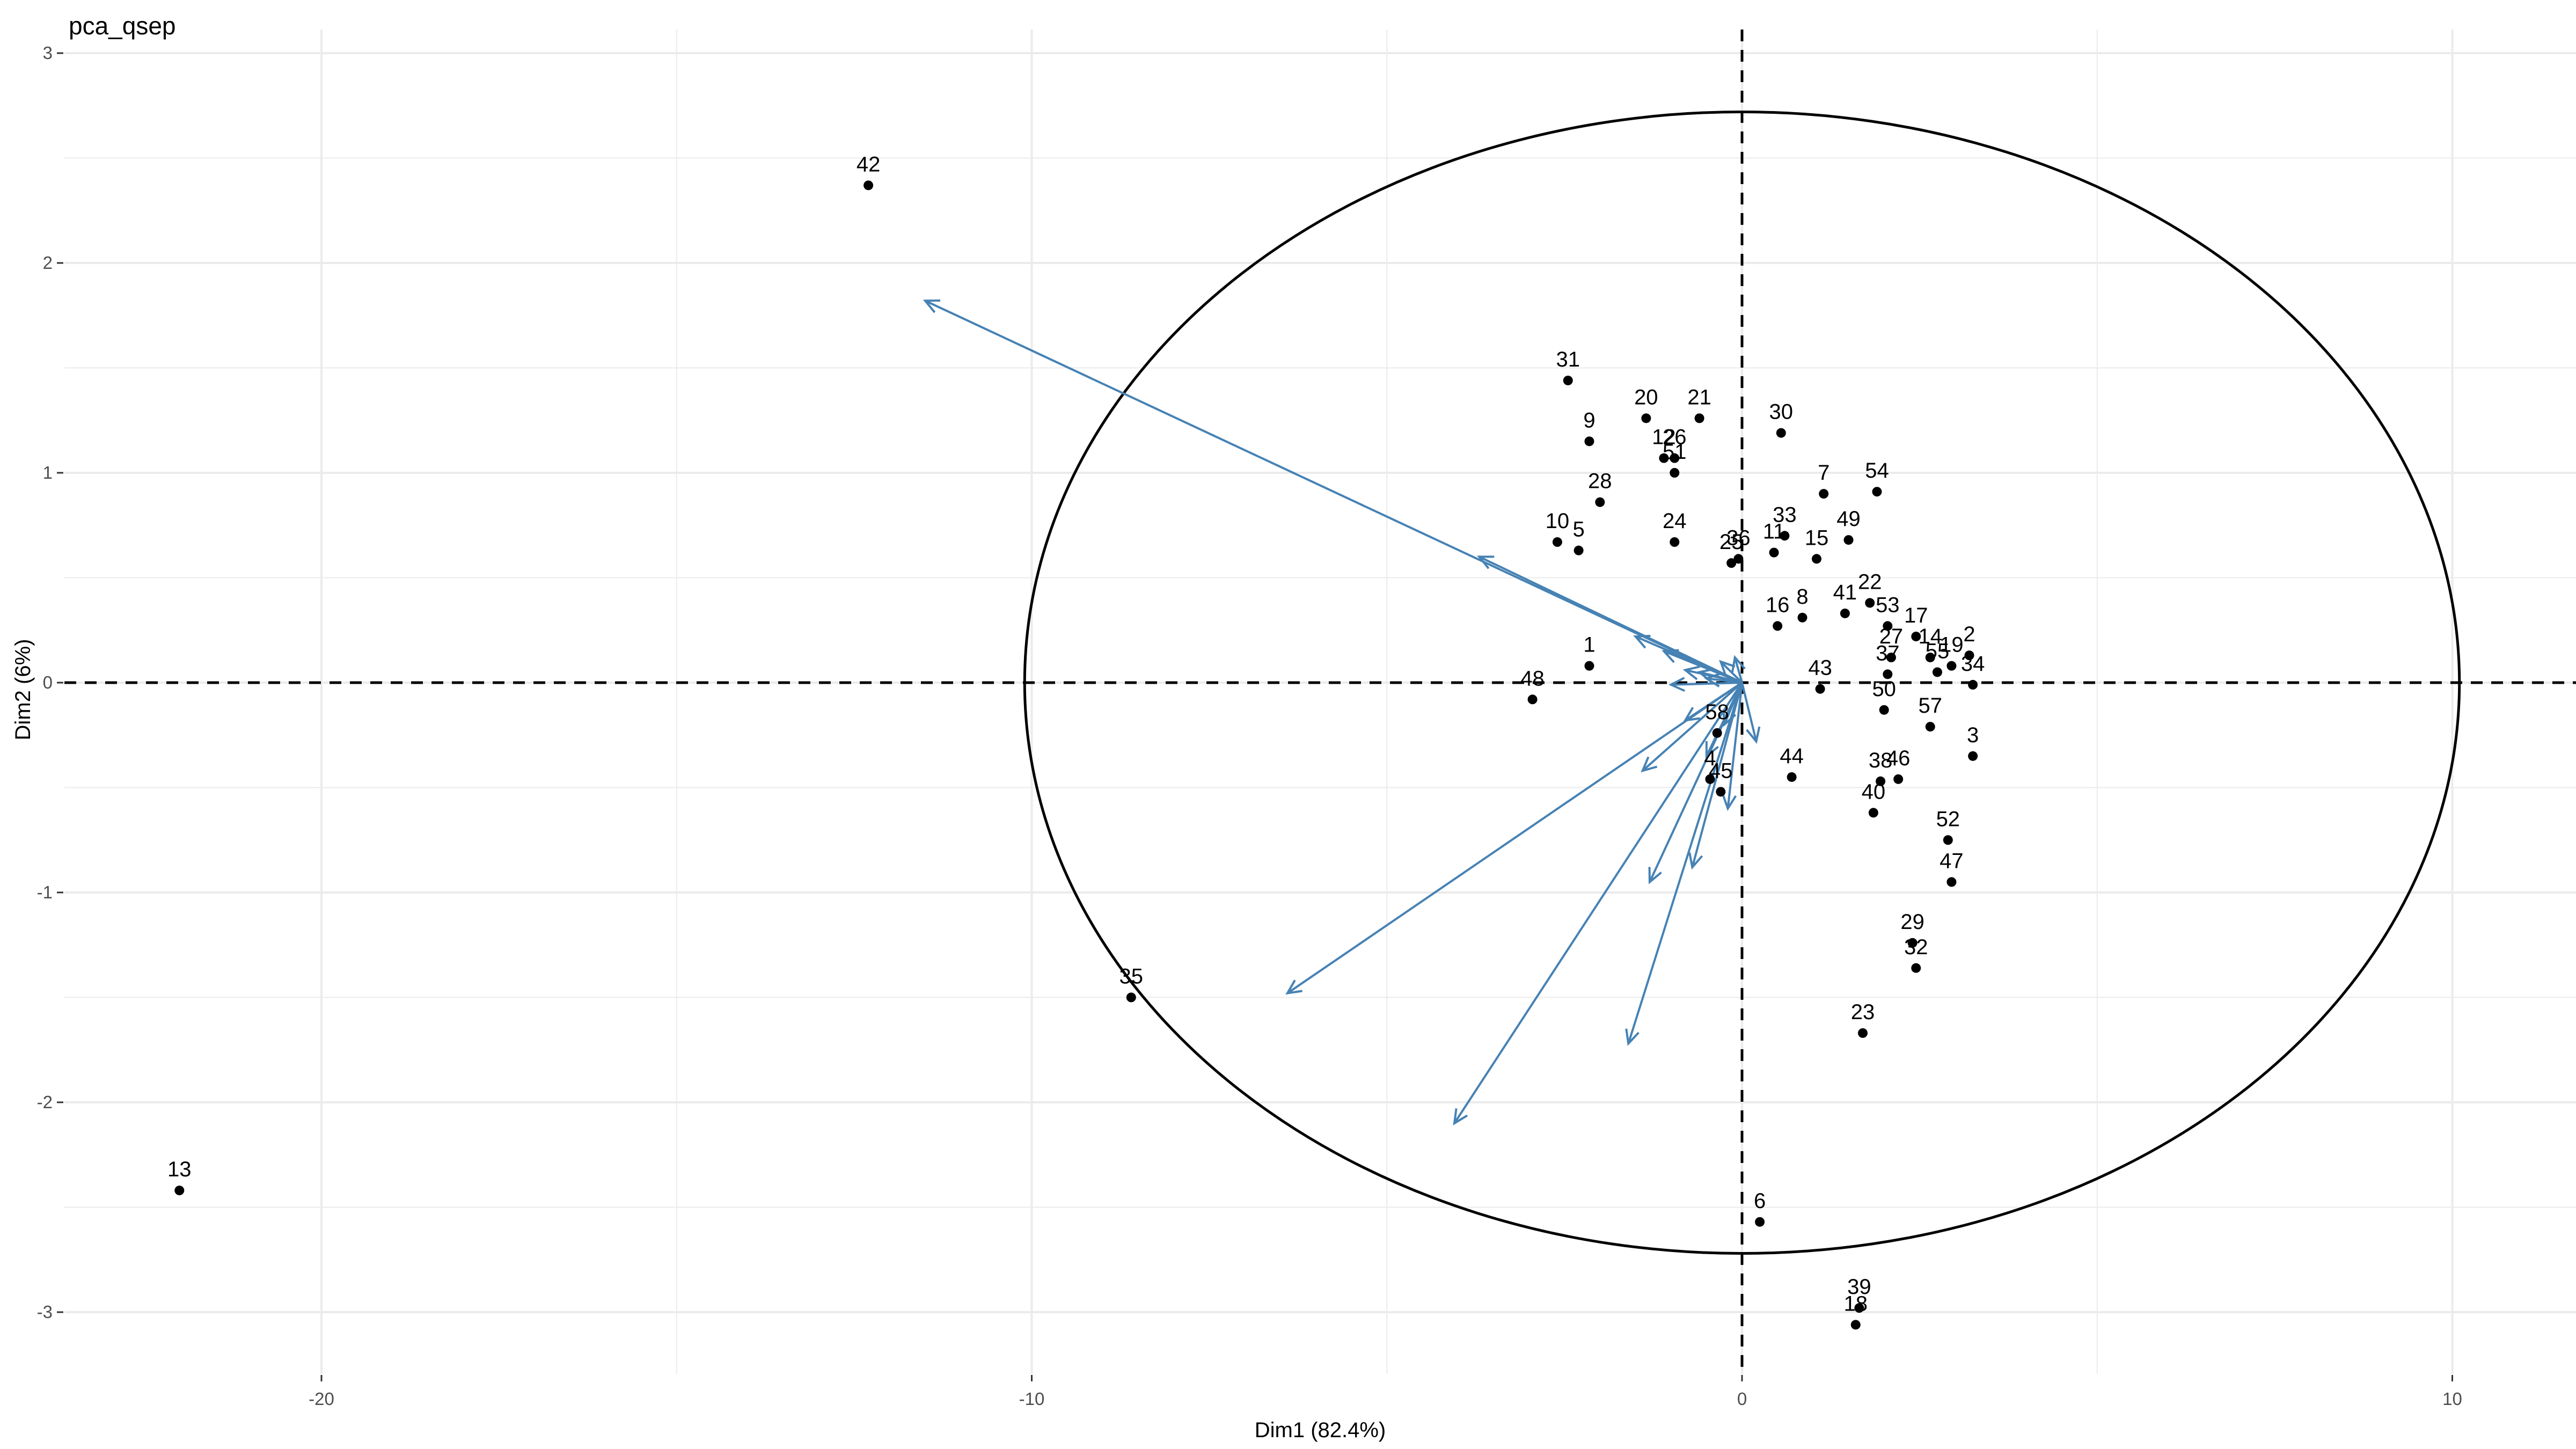 Image resolution: width=2576 pixels, height=1449 pixels. I want to click on point-label: 4, so click(1710, 758).